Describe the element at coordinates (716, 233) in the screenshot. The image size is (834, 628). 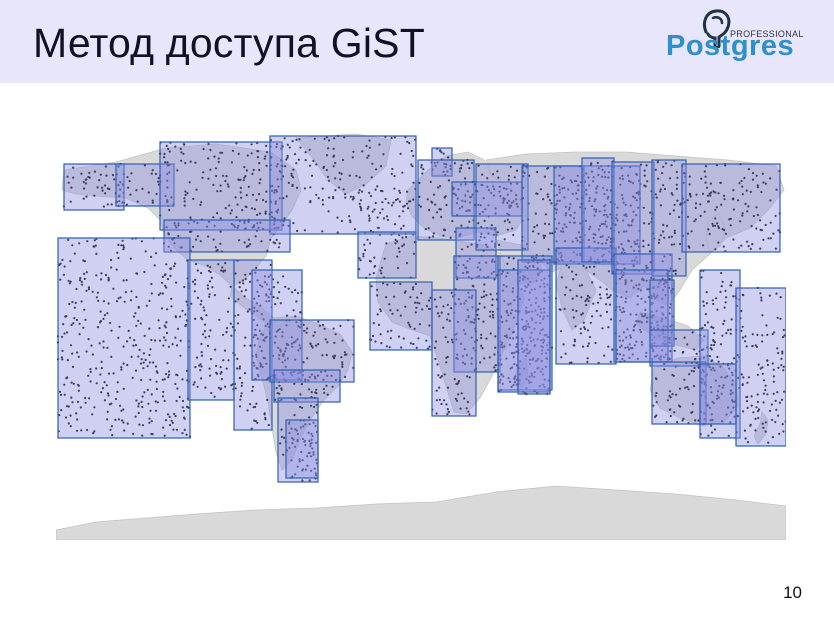
I see `japan-landmass` at that location.